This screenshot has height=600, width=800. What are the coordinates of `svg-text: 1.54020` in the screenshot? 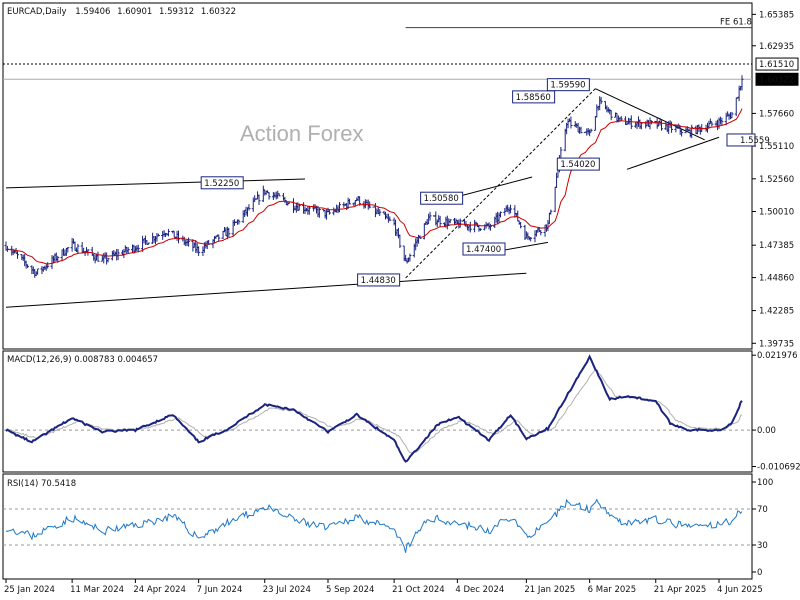 It's located at (577, 165).